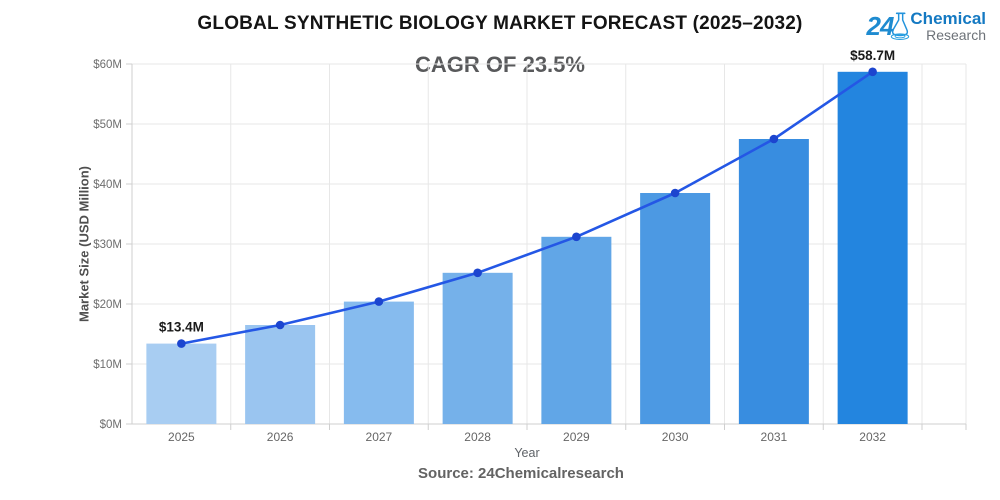 This screenshot has width=1000, height=500. What do you see at coordinates (84, 244) in the screenshot?
I see `y-axis-title: Market Size (USD Million)` at bounding box center [84, 244].